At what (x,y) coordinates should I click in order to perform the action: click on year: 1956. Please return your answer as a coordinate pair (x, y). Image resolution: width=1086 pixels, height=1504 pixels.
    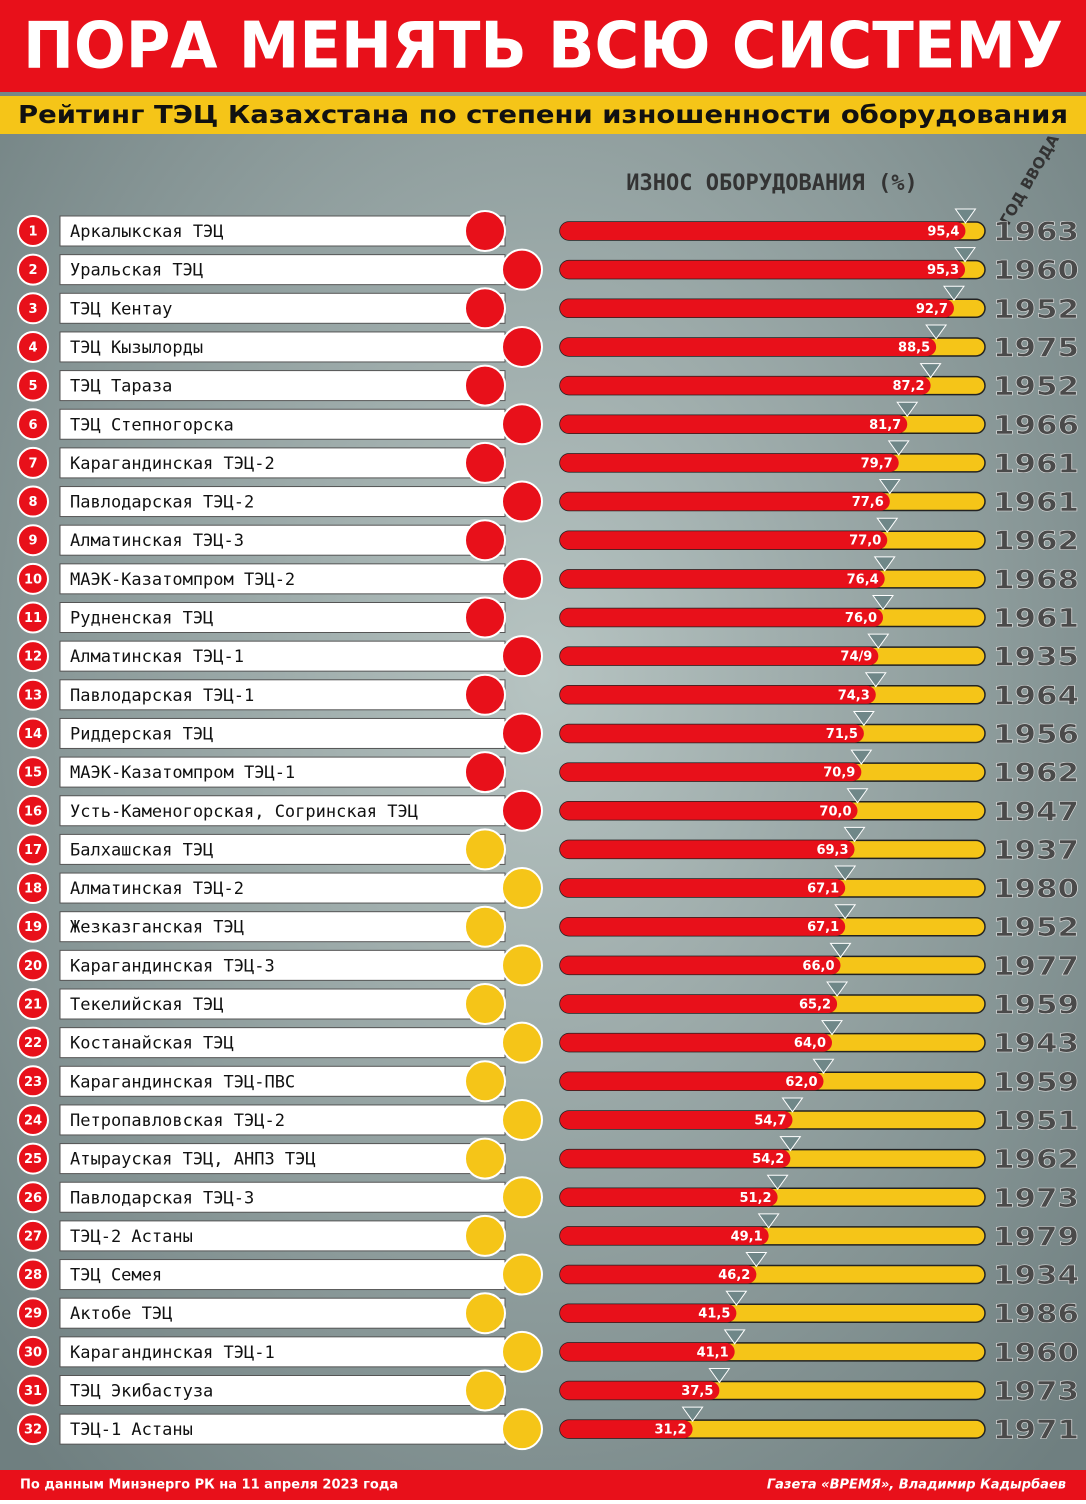
    Looking at the image, I should click on (1036, 735).